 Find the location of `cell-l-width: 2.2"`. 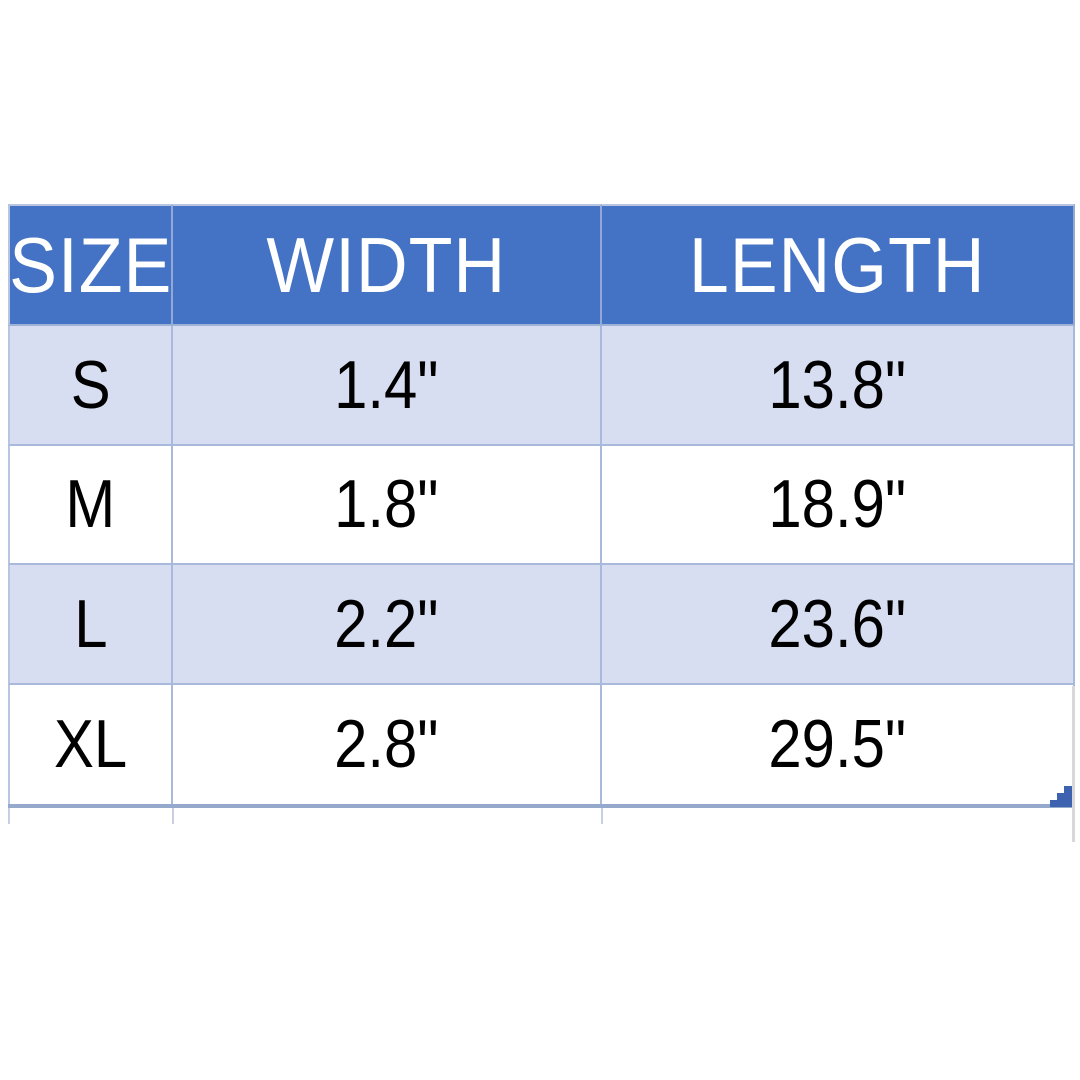

cell-l-width: 2.2" is located at coordinates (387, 625).